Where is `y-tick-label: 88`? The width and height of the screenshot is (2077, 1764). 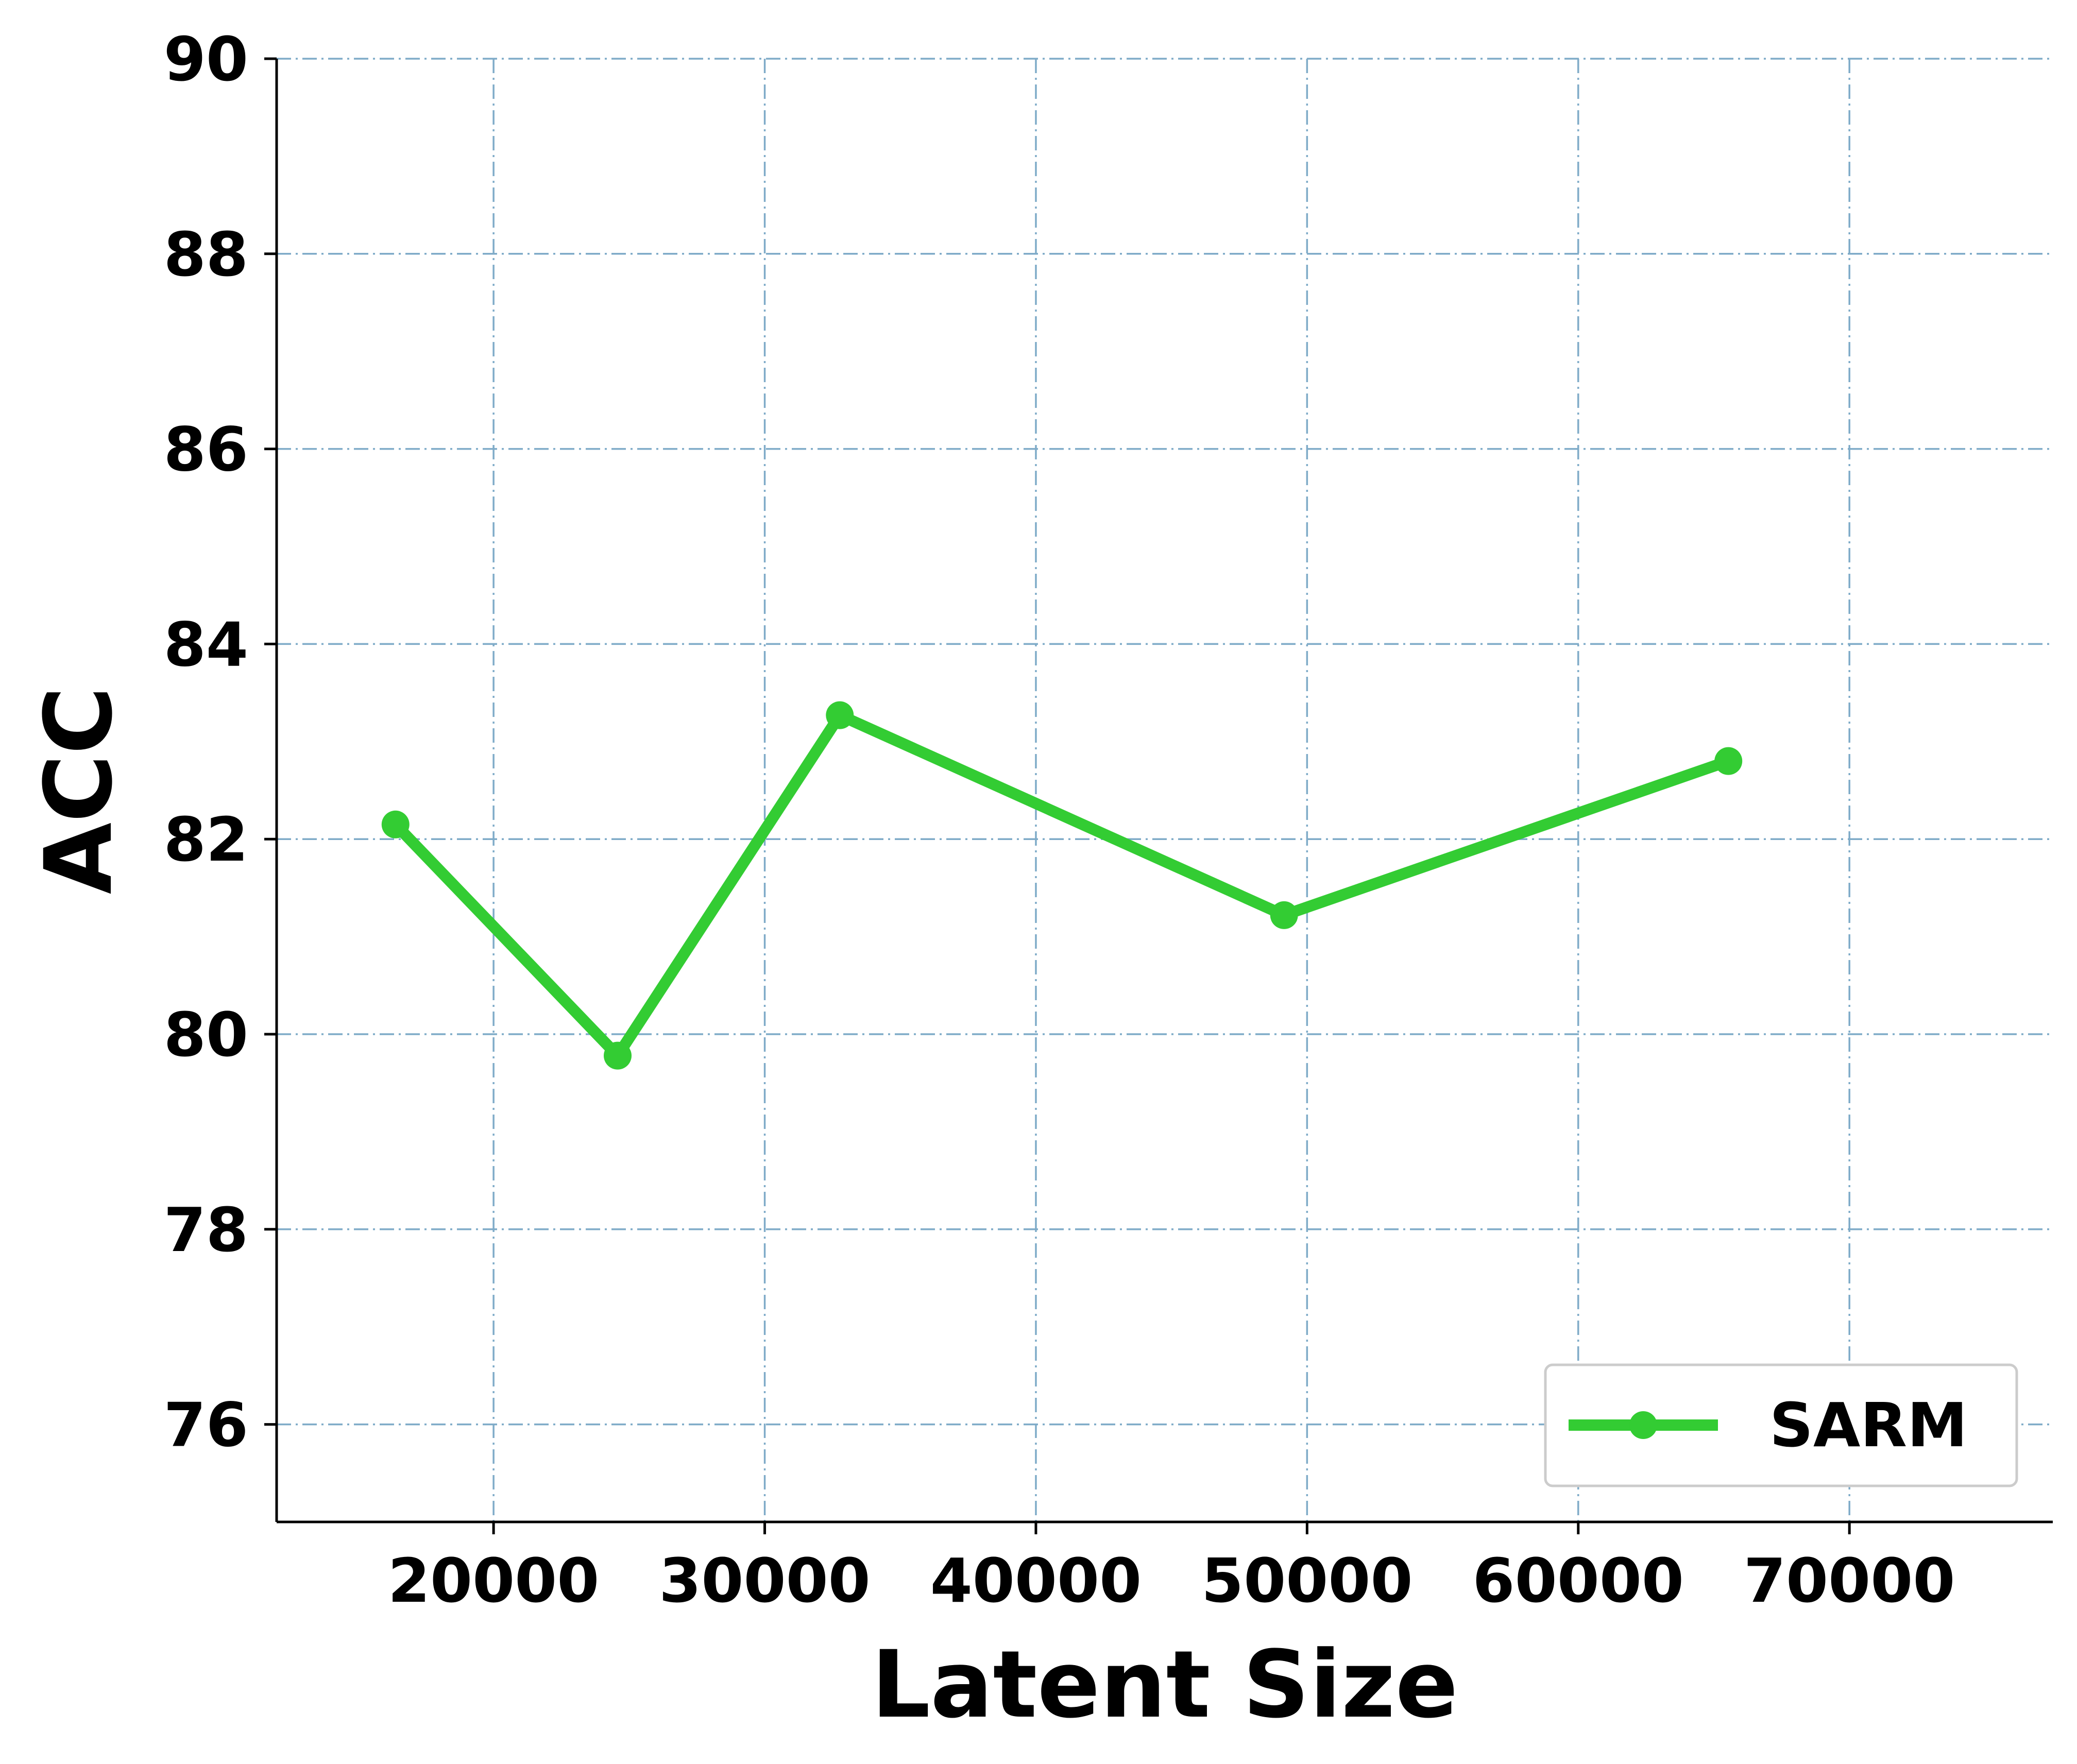 y-tick-label: 88 is located at coordinates (206, 254).